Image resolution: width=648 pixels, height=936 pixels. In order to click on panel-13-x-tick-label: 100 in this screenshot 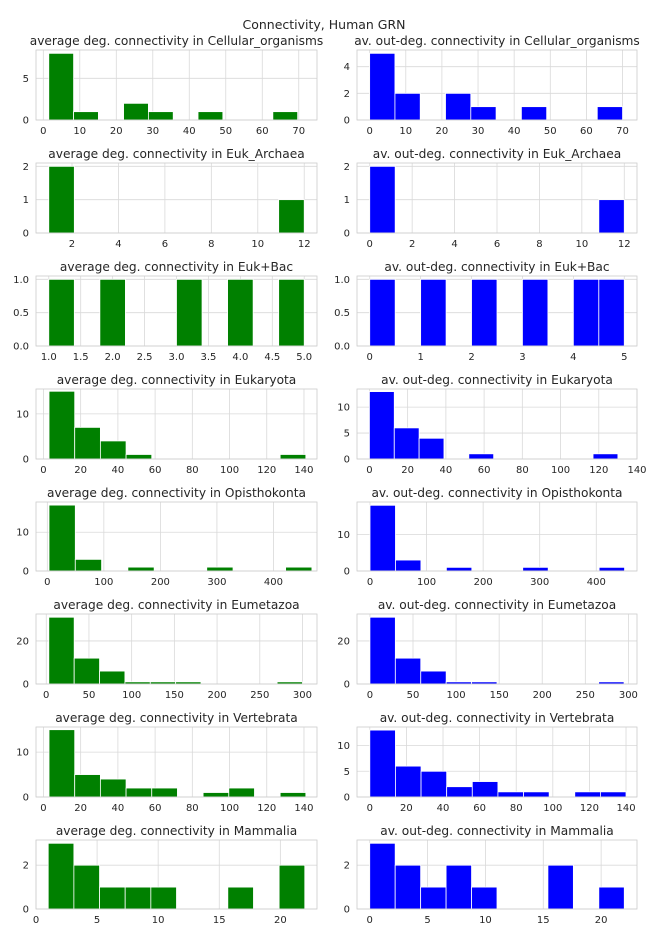, I will do `click(552, 808)`.